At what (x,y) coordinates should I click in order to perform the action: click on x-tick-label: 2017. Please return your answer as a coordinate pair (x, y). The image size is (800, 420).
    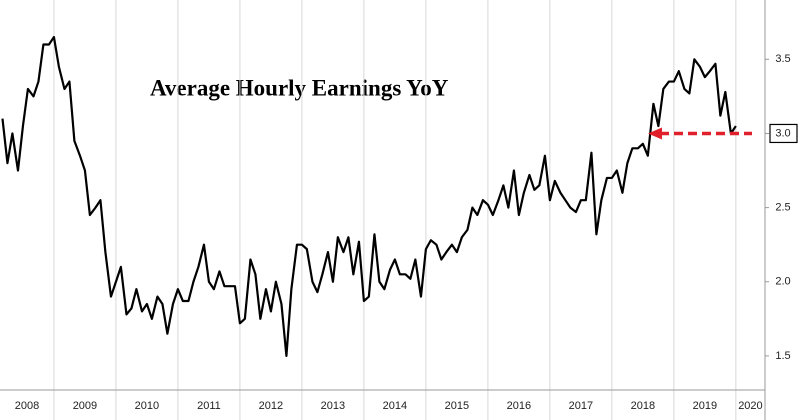
    Looking at the image, I should click on (581, 406).